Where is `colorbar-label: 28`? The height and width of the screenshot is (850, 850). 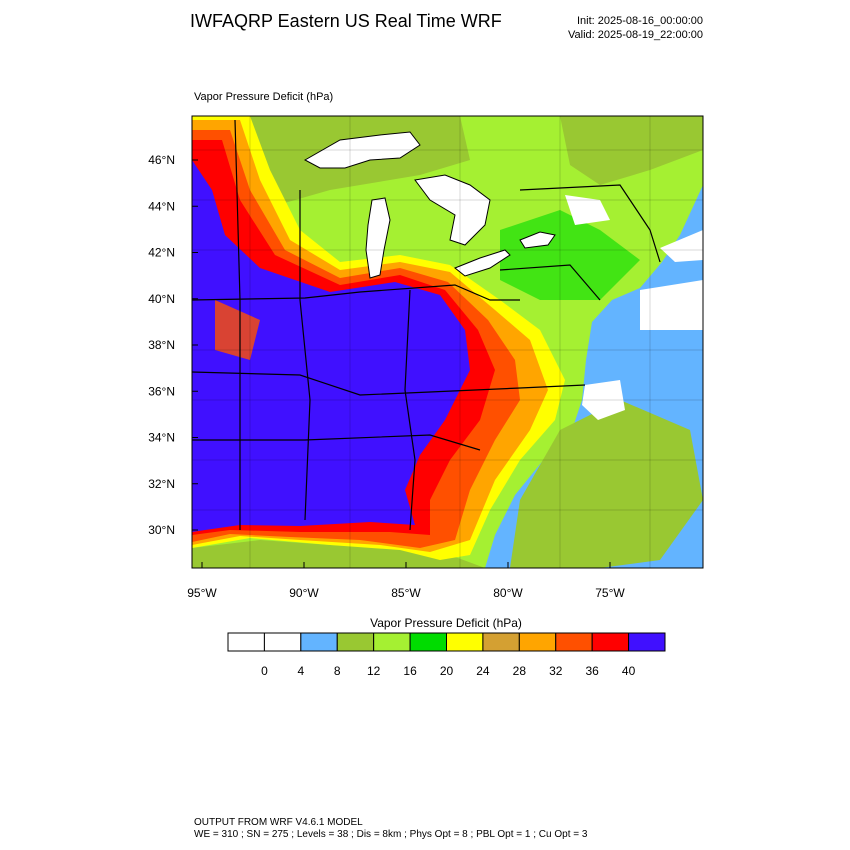 colorbar-label: 28 is located at coordinates (520, 671).